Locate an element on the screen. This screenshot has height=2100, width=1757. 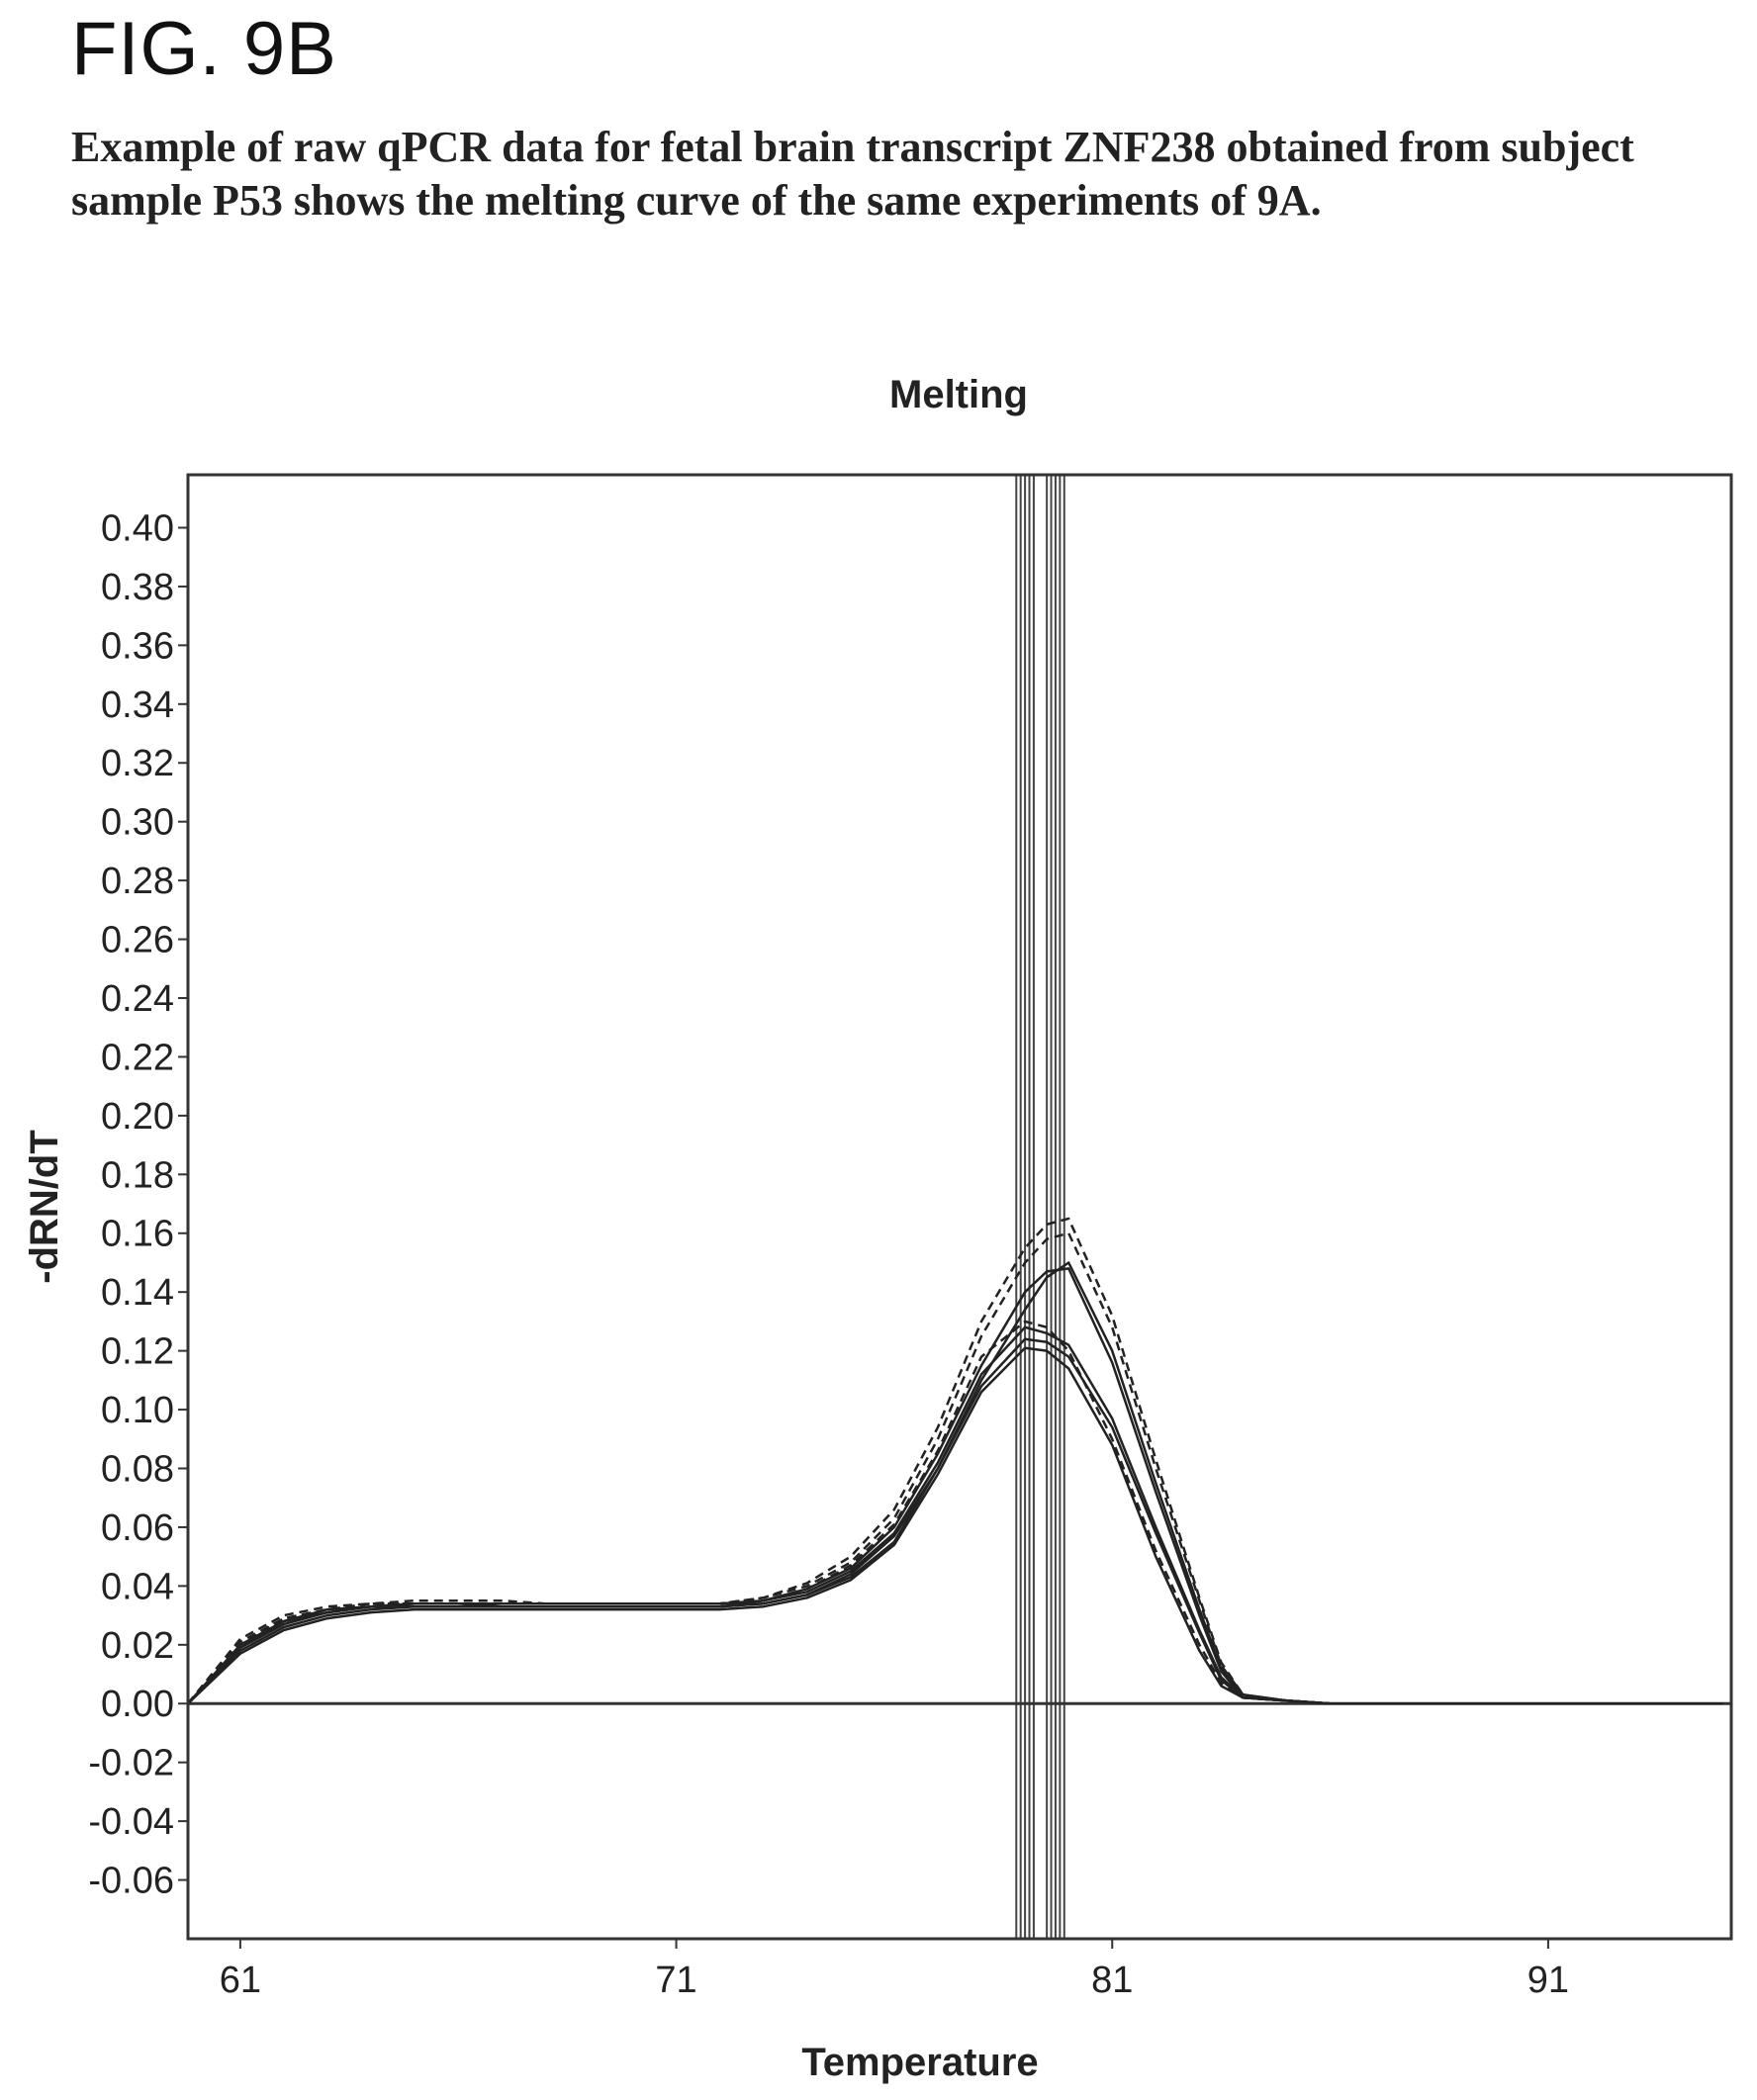
y-tick-label: 0.16 is located at coordinates (137, 1234).